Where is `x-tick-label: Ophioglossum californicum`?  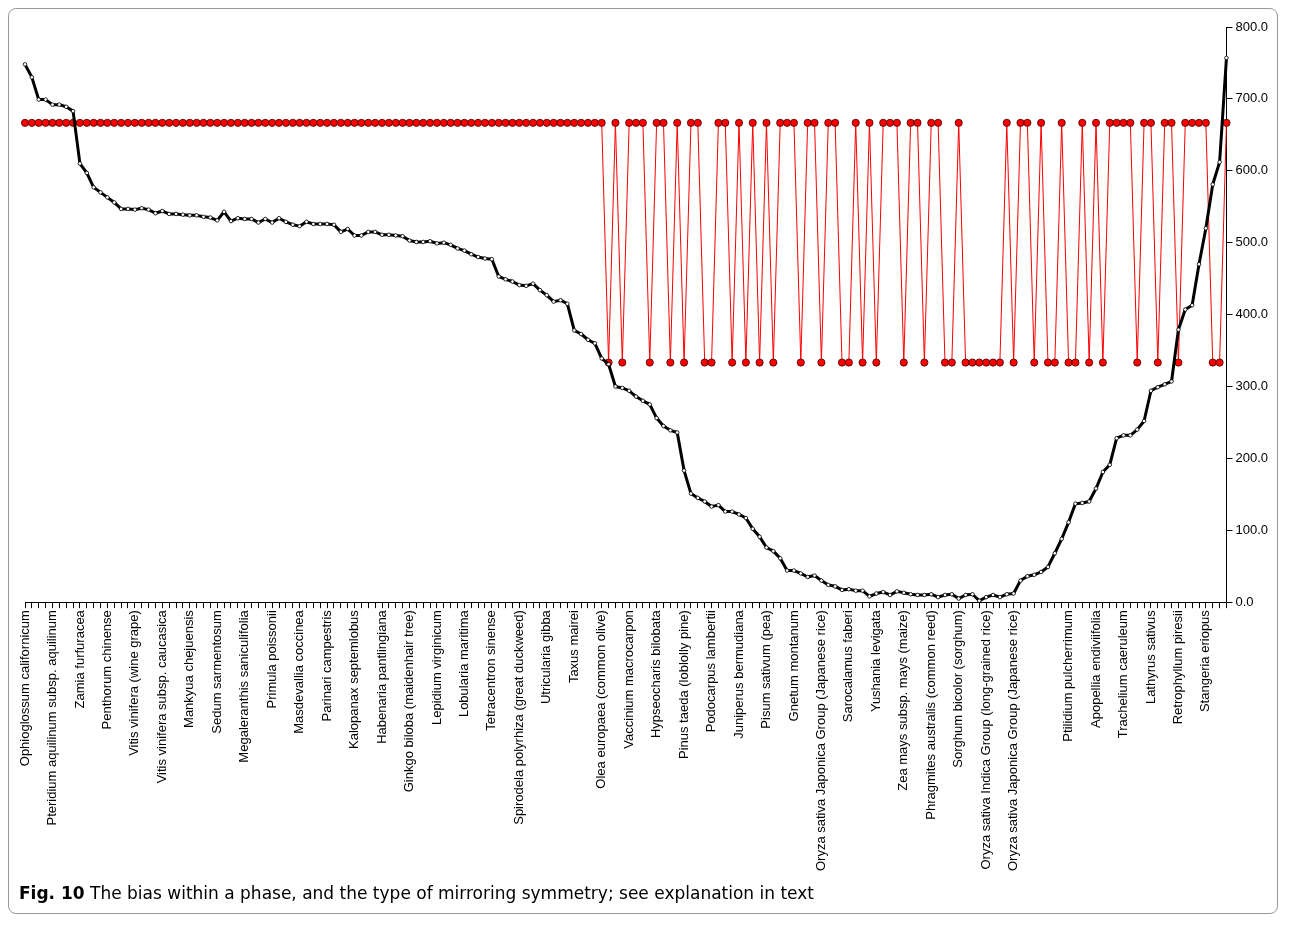
x-tick-label: Ophioglossum californicum is located at coordinates (24, 688).